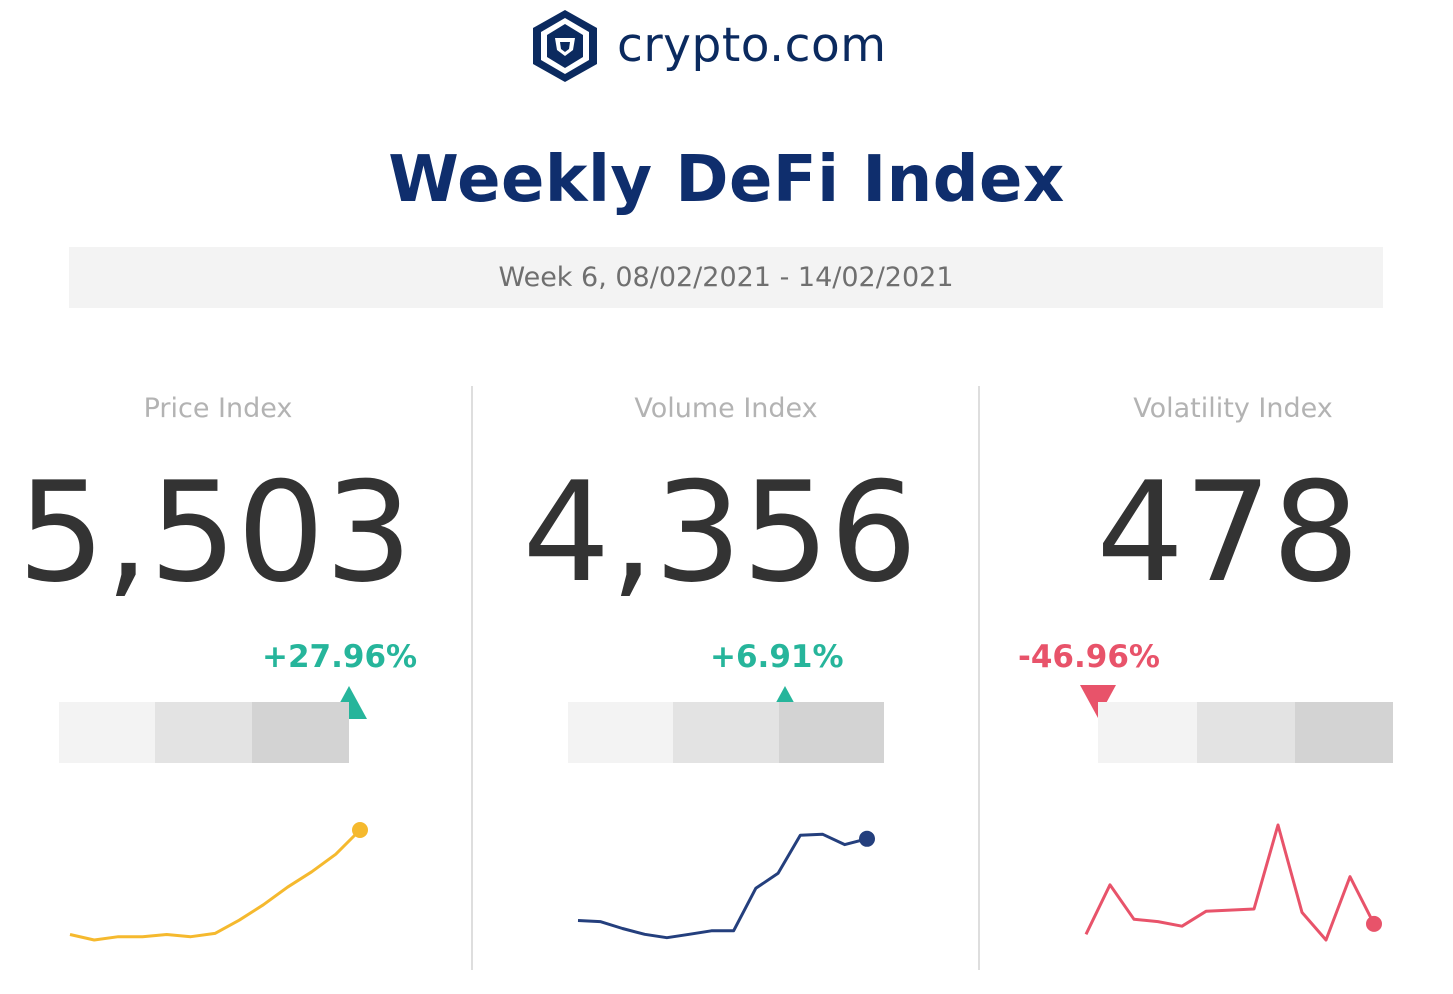 This screenshot has width=1453, height=994. I want to click on volatility-sparkline, so click(1233, 882).